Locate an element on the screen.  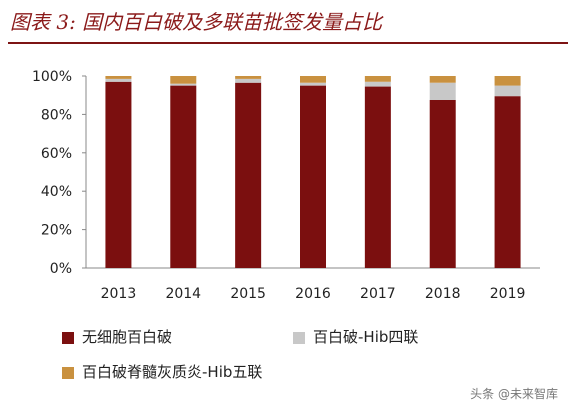
x-tick-label: 2016 is located at coordinates (313, 294).